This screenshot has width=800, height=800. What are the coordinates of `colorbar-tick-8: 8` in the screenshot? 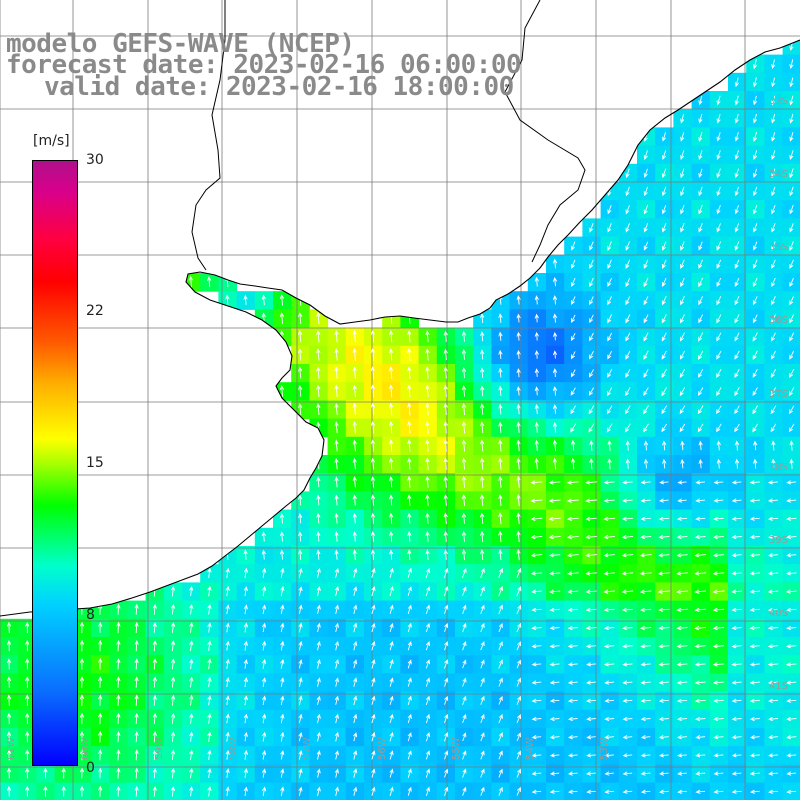 It's located at (90, 615).